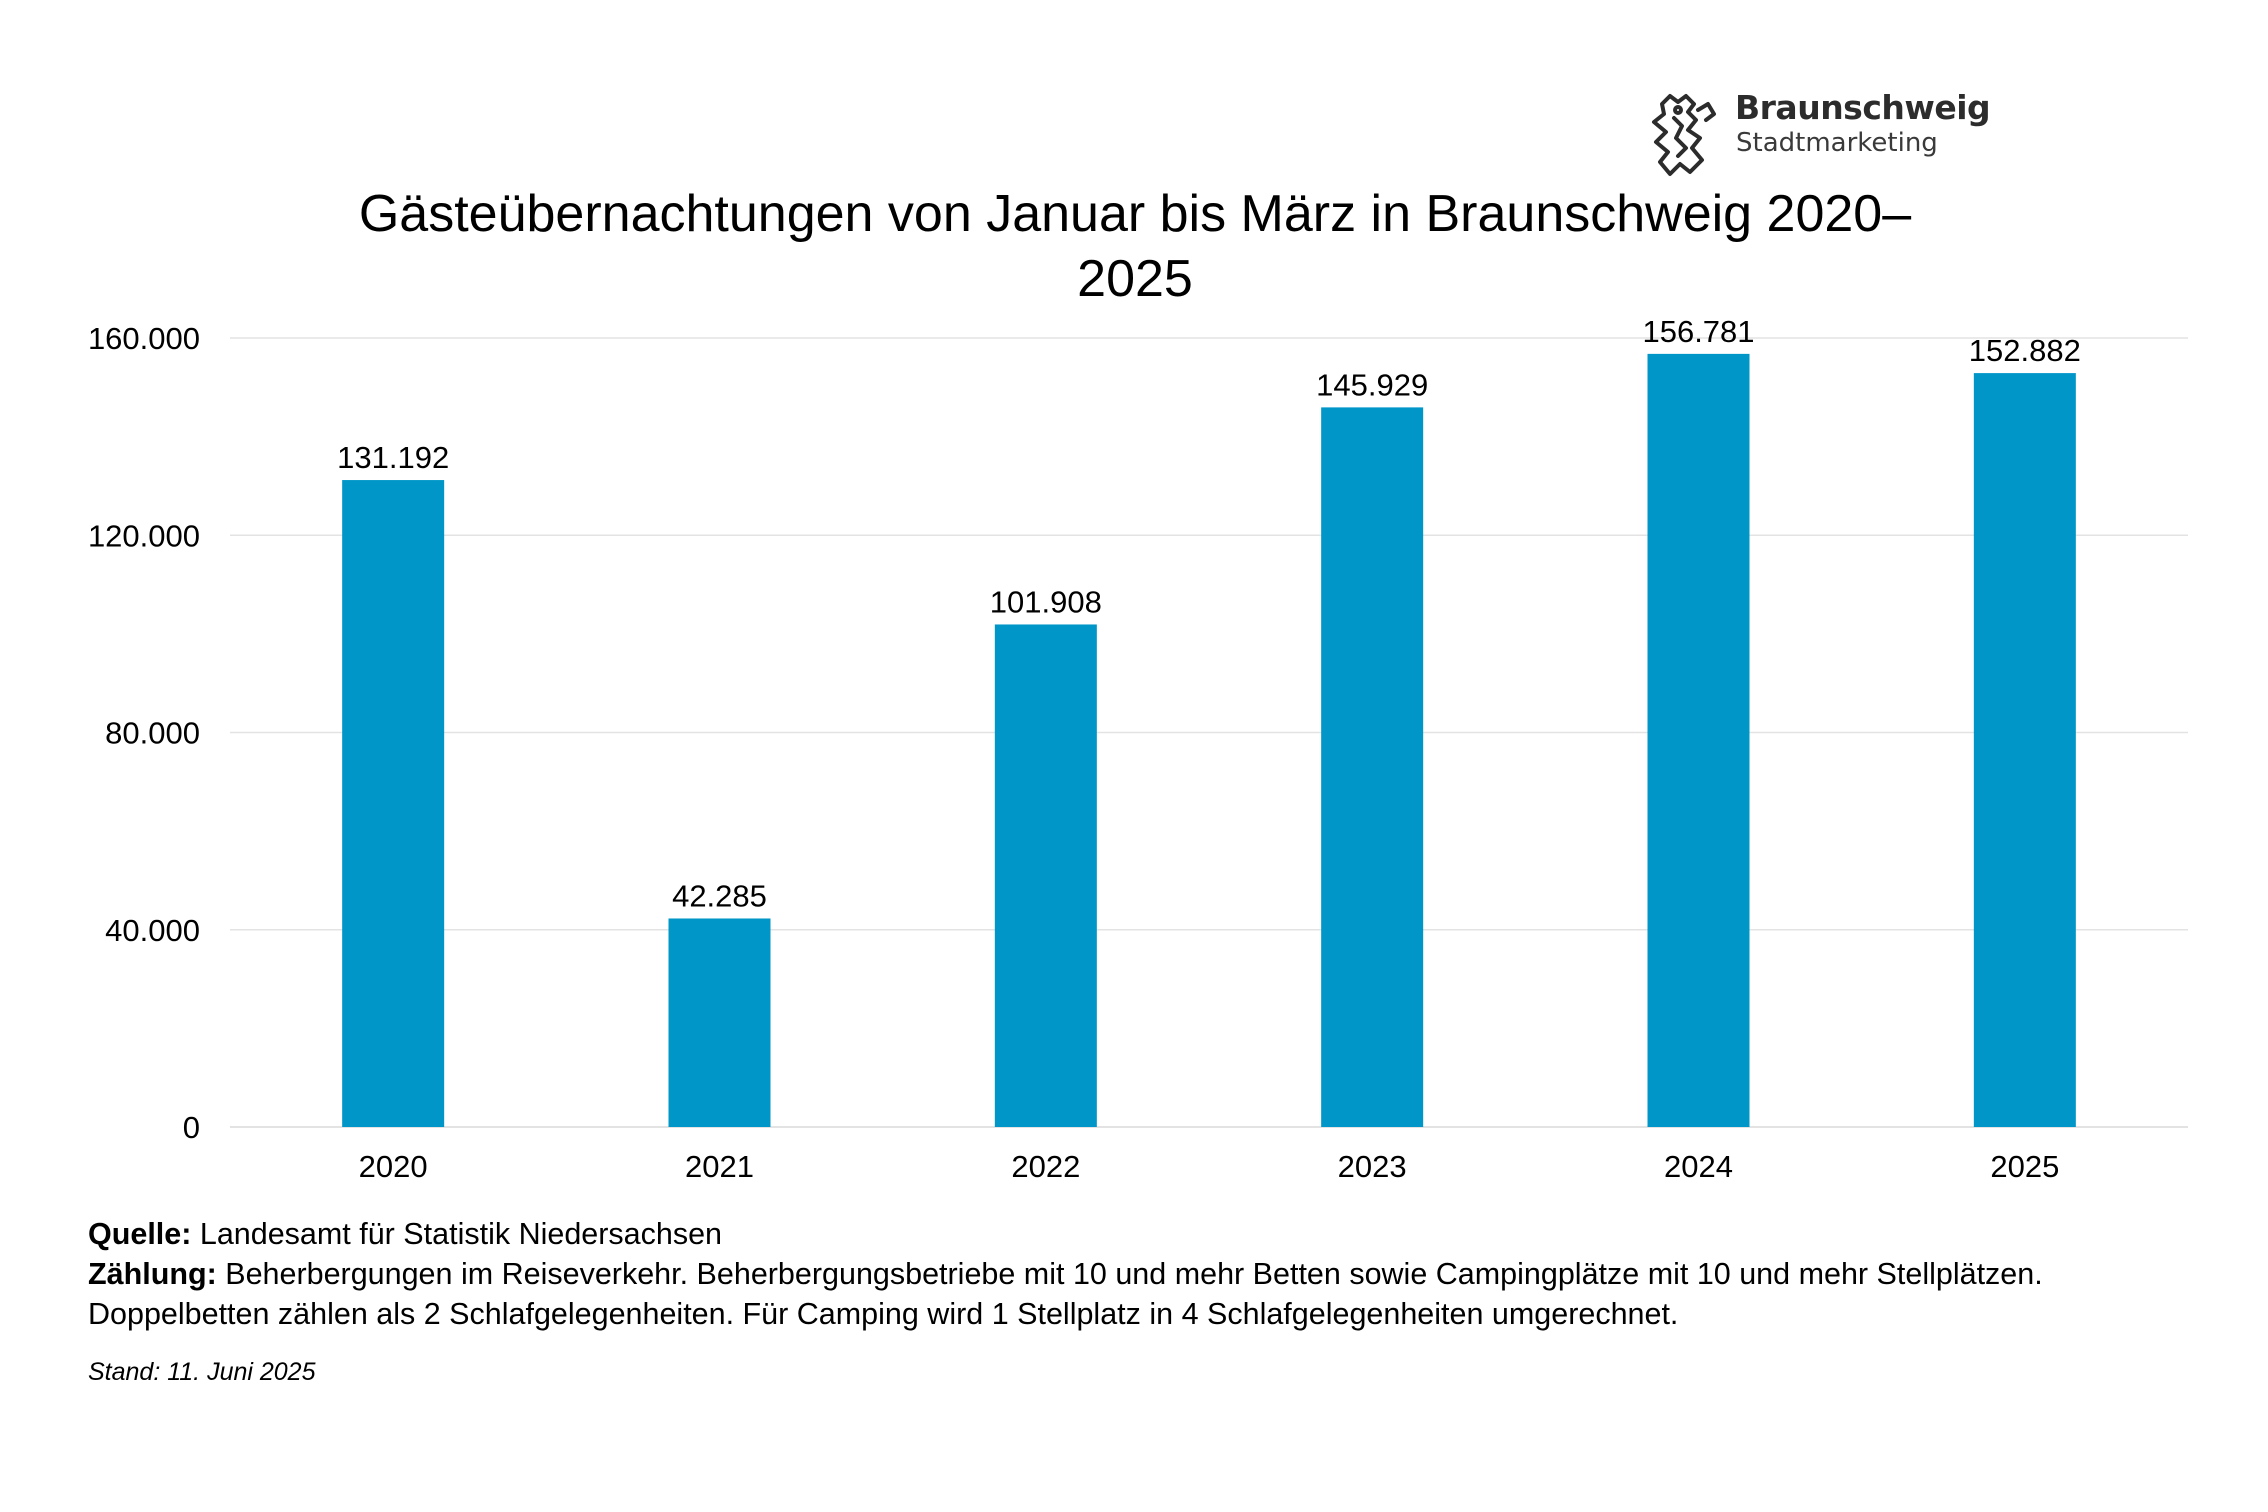 This screenshot has width=2268, height=1512. Describe the element at coordinates (140, 1234) in the screenshot. I see `source-label: Quelle:` at that location.